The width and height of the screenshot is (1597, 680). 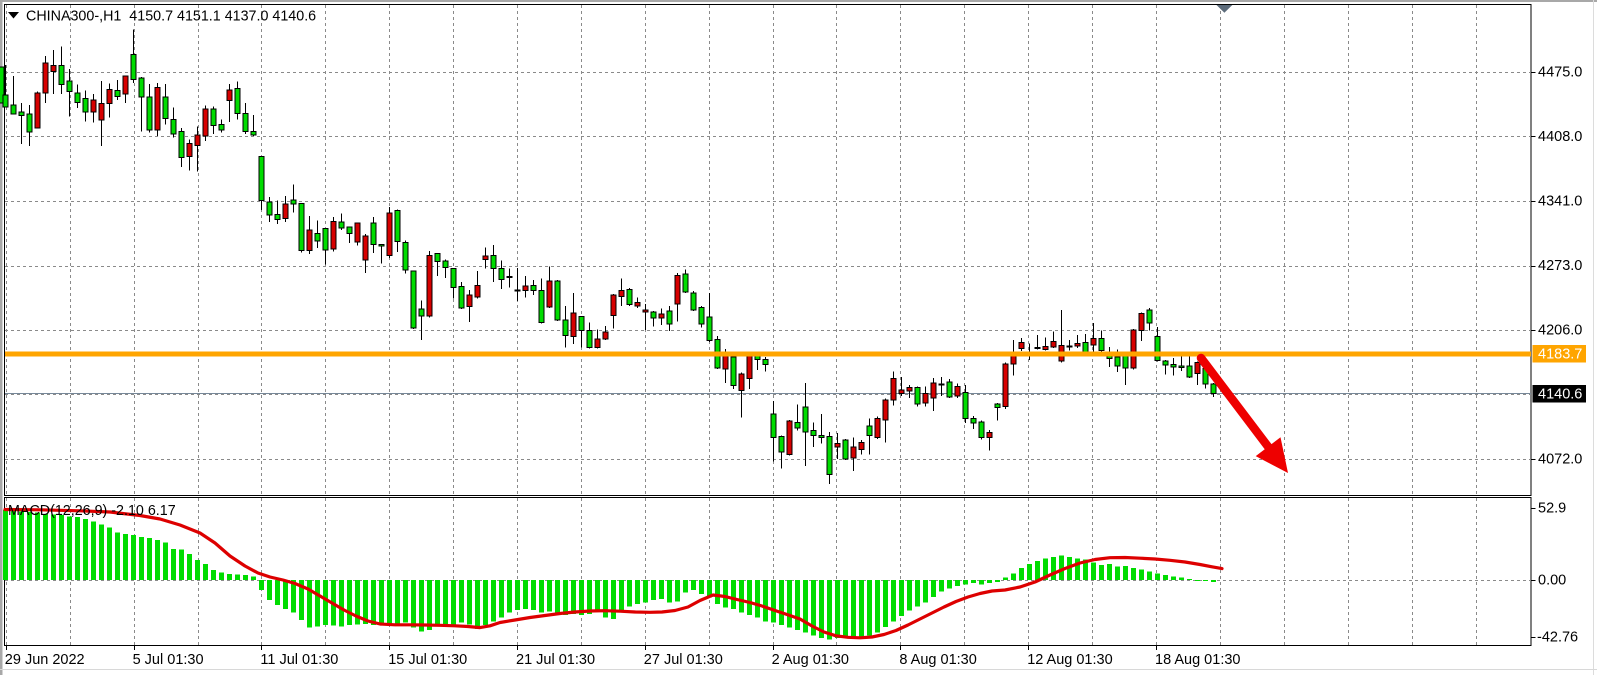 I want to click on svg-text: 29 Jun 2022, so click(x=45, y=660).